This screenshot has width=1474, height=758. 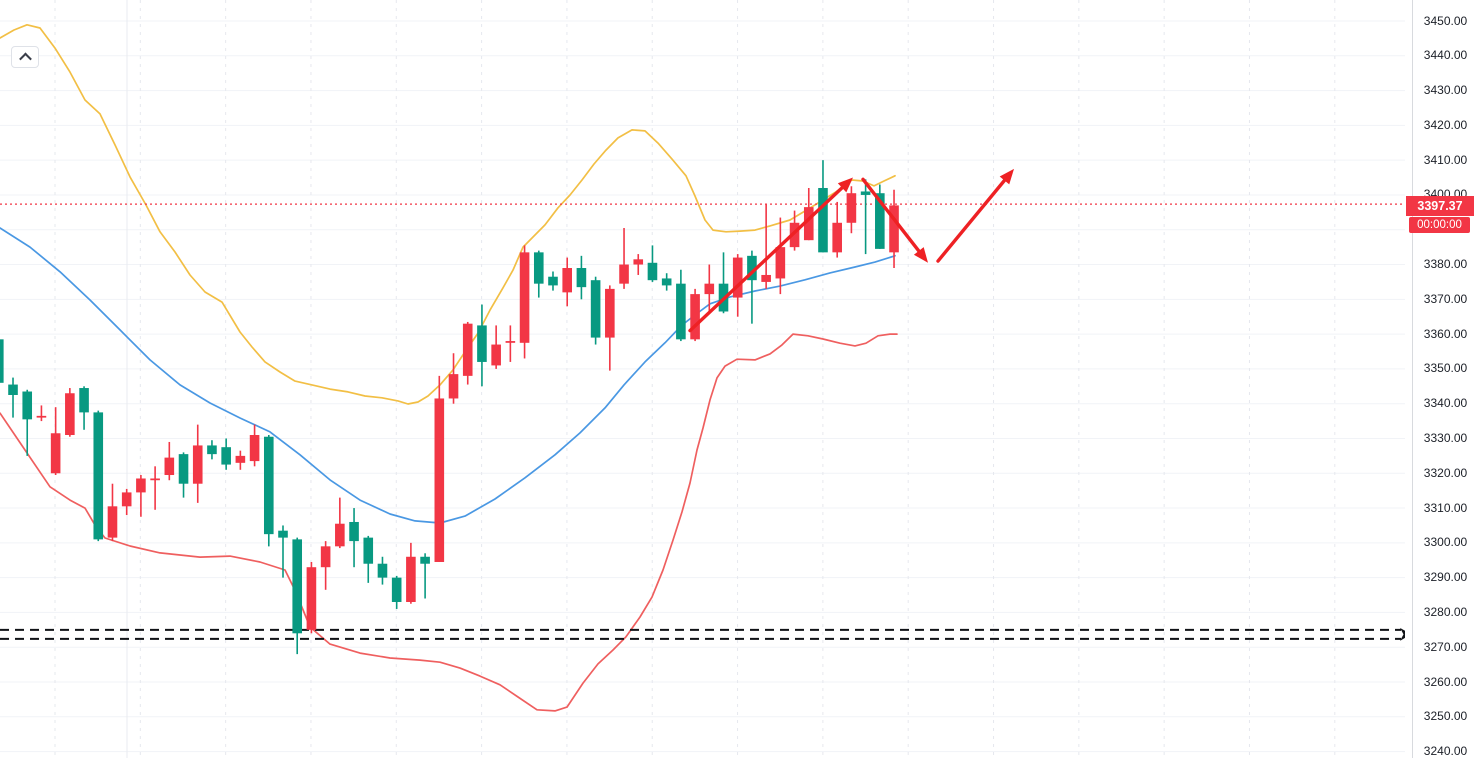 What do you see at coordinates (1445, 716) in the screenshot?
I see `axis-tick-label: 3250.00` at bounding box center [1445, 716].